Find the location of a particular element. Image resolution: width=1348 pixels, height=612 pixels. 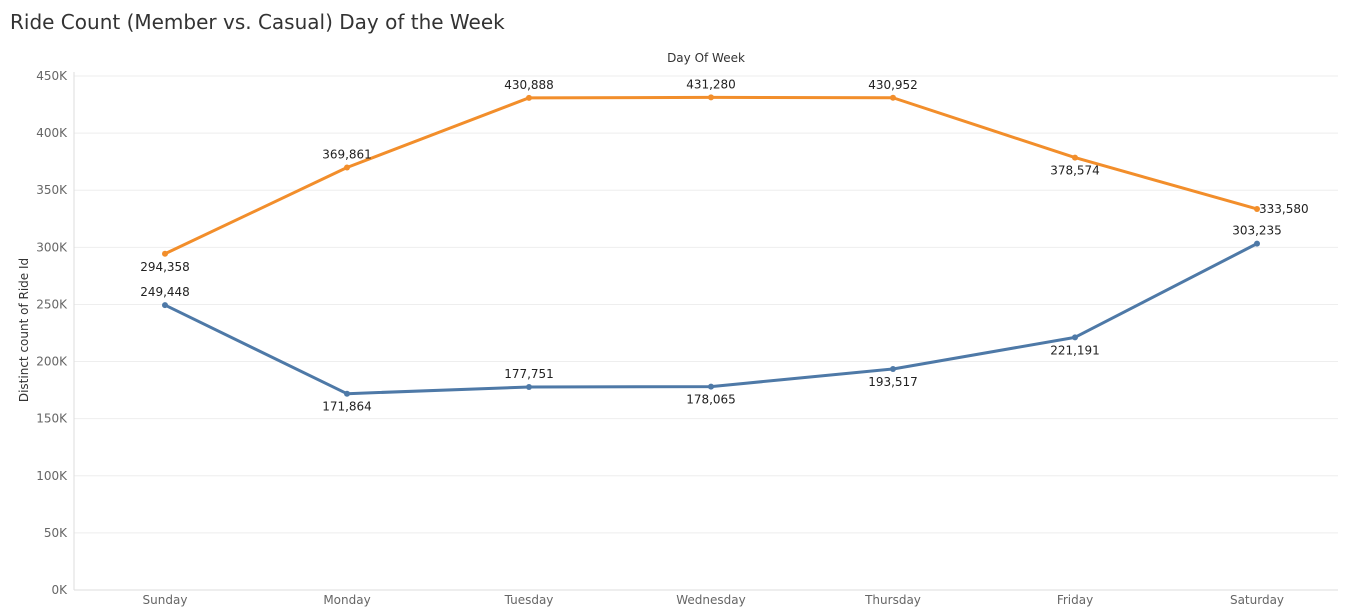

y-tick-label: 200K is located at coordinates (52, 362).